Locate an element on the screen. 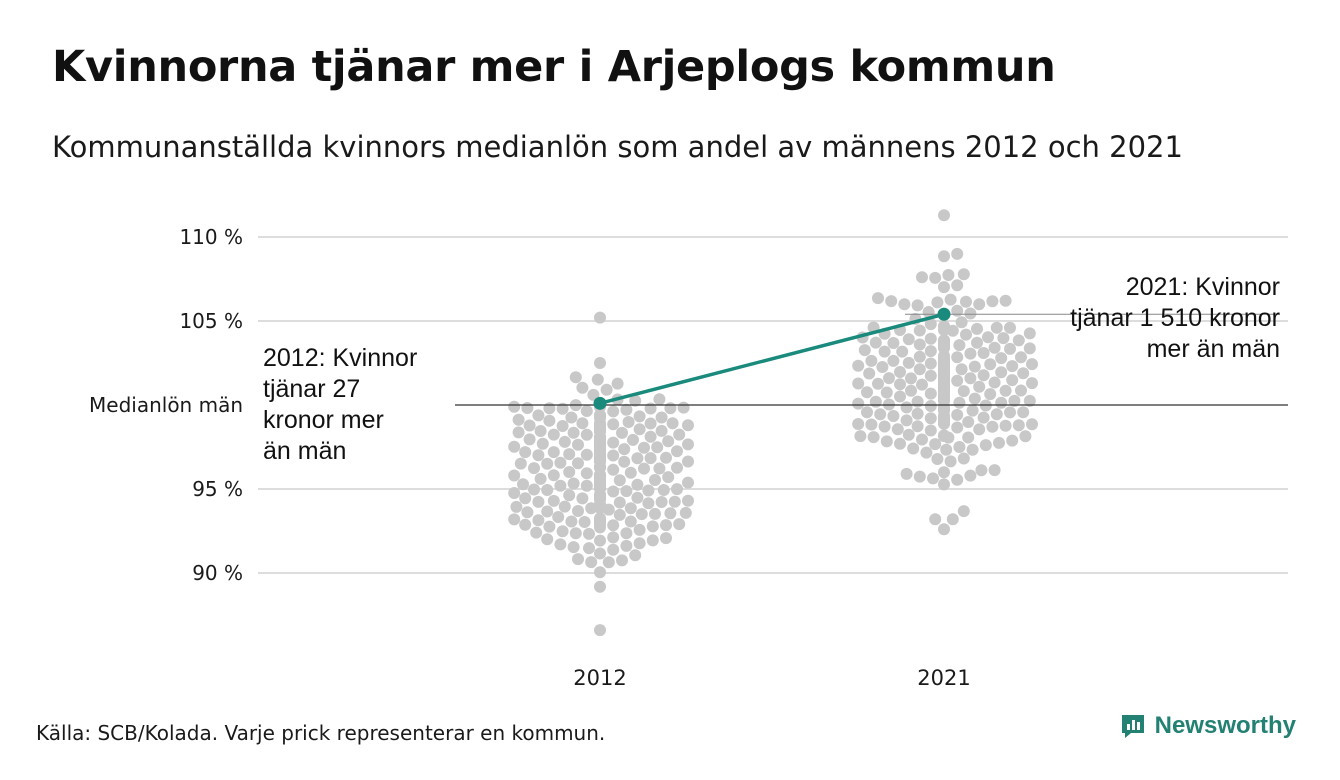 The image size is (1340, 780). brand-name: Newsworthy is located at coordinates (1225, 725).